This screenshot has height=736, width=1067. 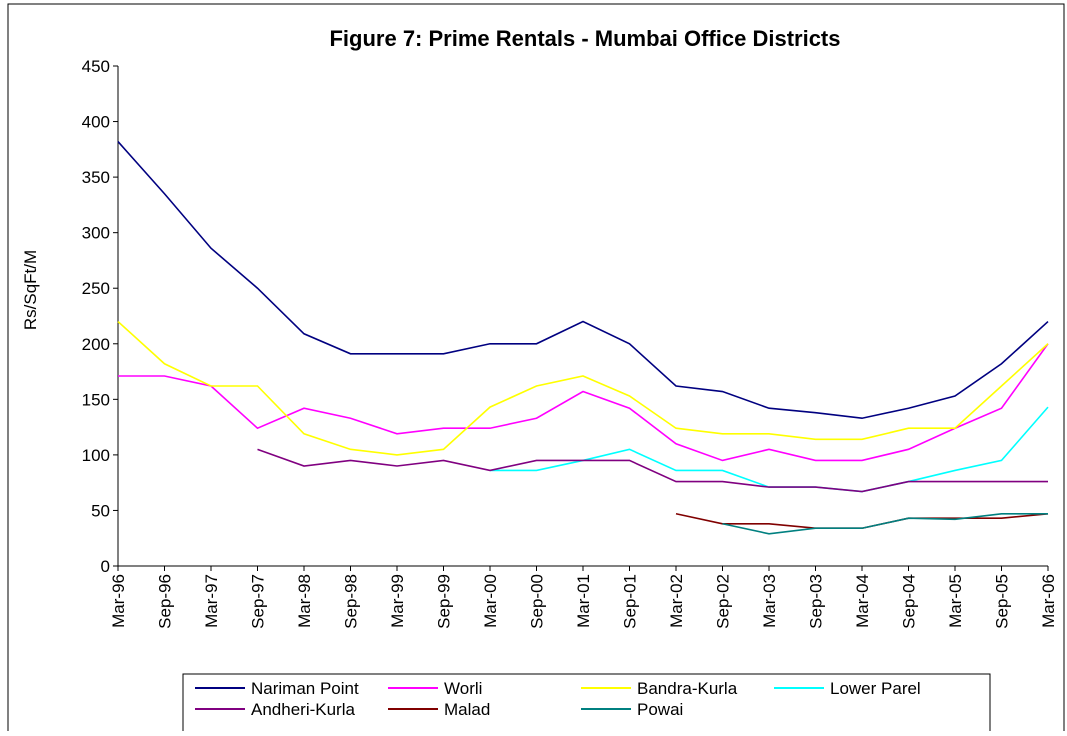 What do you see at coordinates (96, 177) in the screenshot?
I see `y-tick-label: 350` at bounding box center [96, 177].